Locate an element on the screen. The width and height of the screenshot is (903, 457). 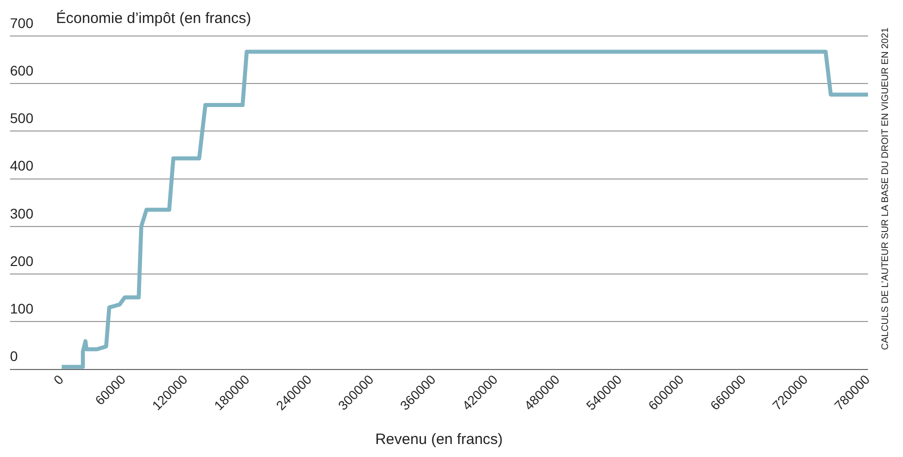
y-tick-label: 0 is located at coordinates (14, 356).